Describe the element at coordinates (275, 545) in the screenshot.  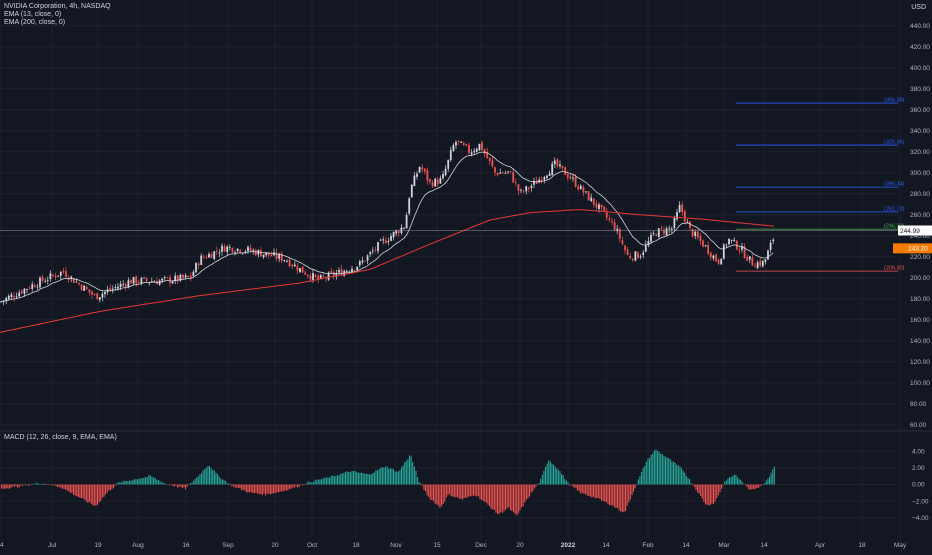
I see `x-axis-tick-label: 20` at that location.